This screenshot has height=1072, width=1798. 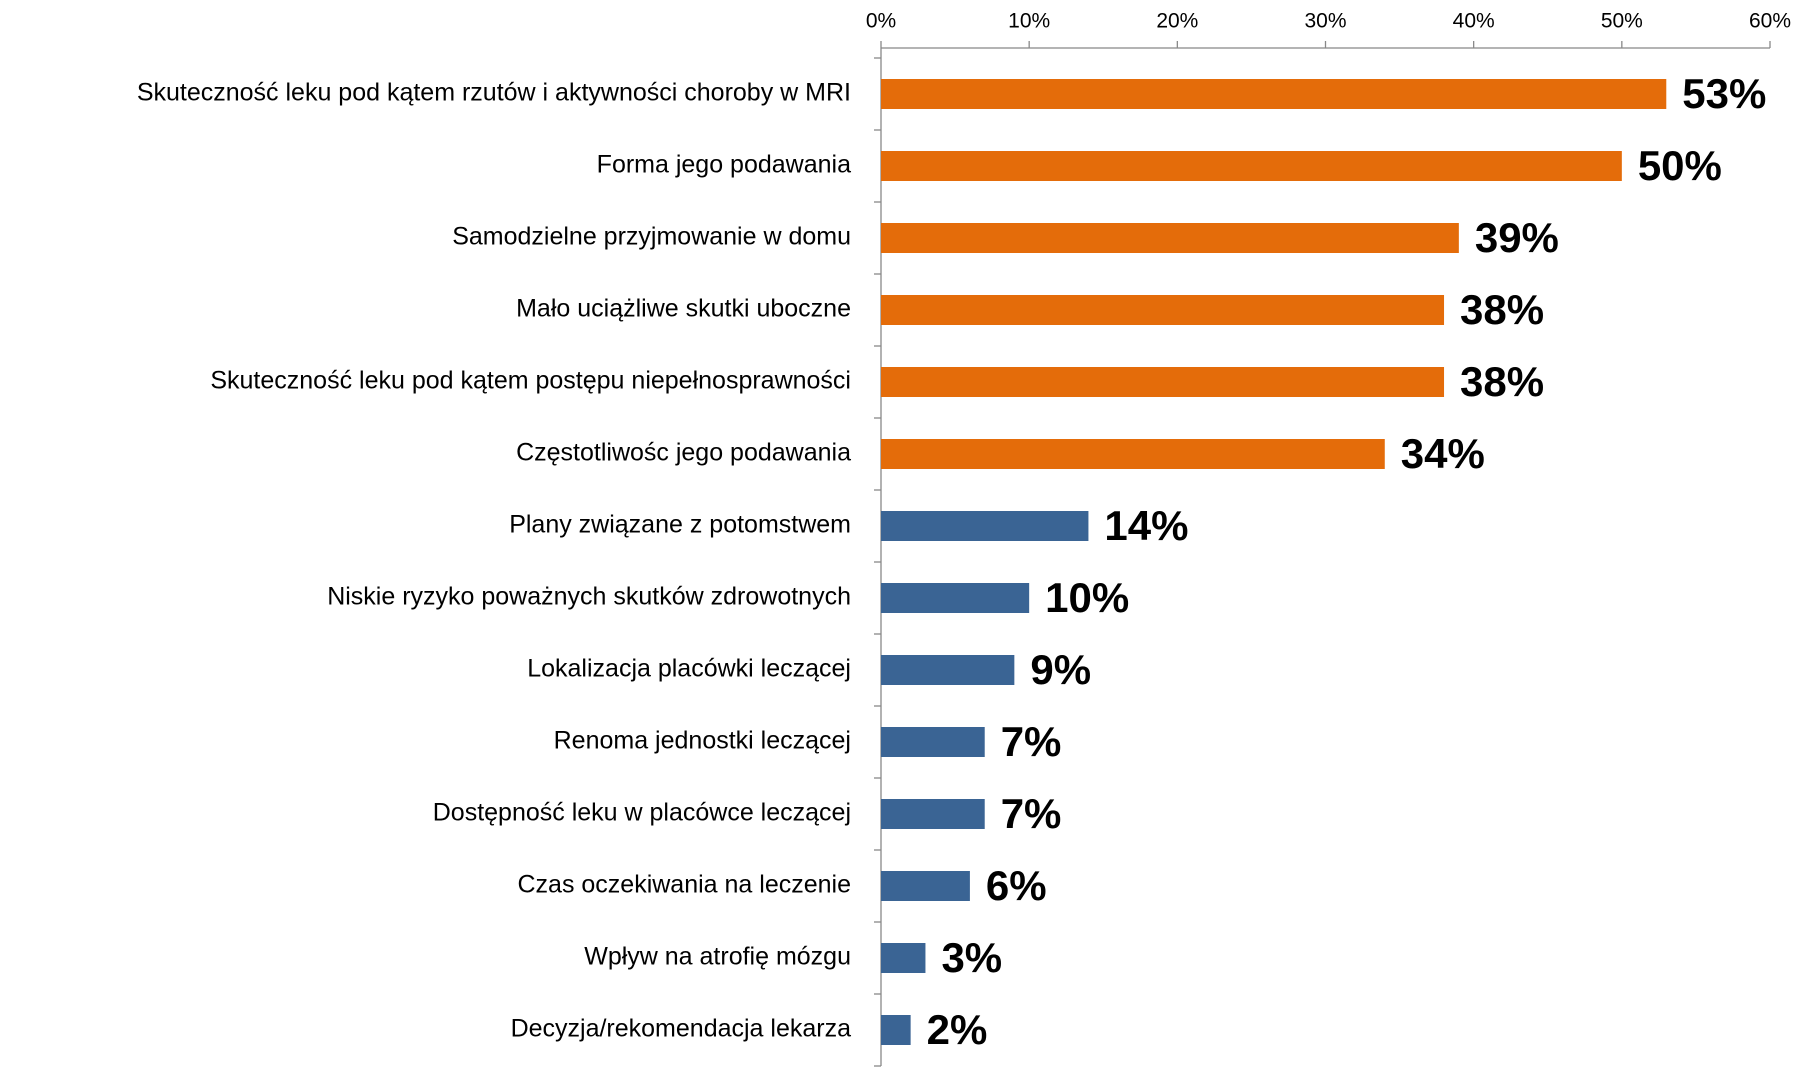 What do you see at coordinates (1724, 93) in the screenshot?
I see `value-label: 53%` at bounding box center [1724, 93].